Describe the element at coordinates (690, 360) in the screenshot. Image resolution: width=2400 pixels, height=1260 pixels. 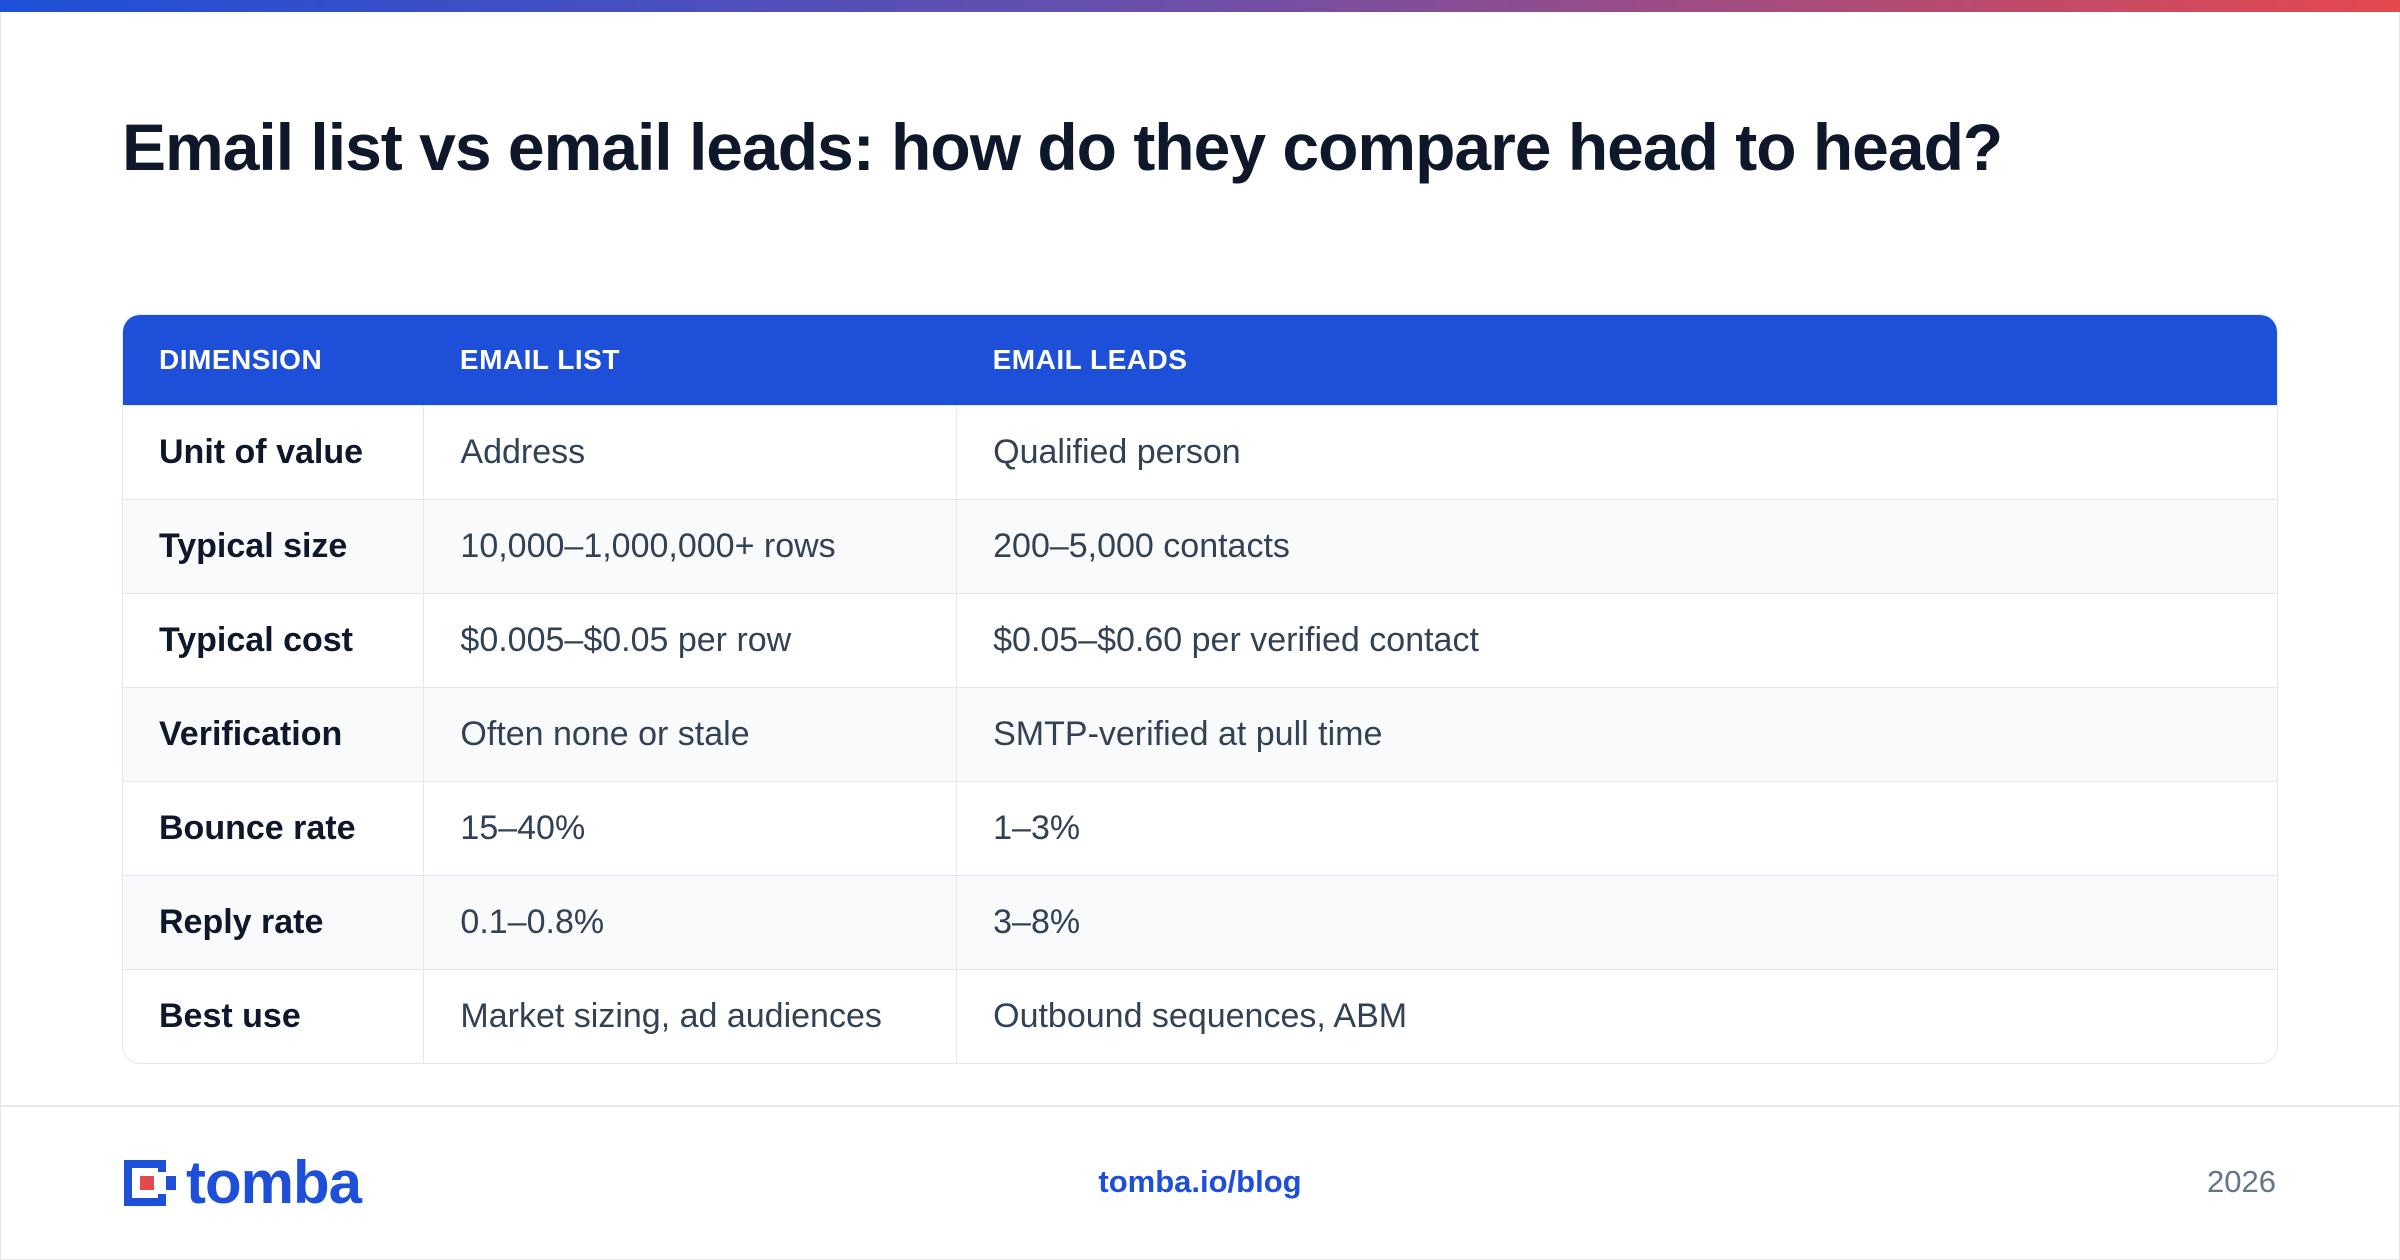
I see `column-header: EMAIL LIST` at that location.